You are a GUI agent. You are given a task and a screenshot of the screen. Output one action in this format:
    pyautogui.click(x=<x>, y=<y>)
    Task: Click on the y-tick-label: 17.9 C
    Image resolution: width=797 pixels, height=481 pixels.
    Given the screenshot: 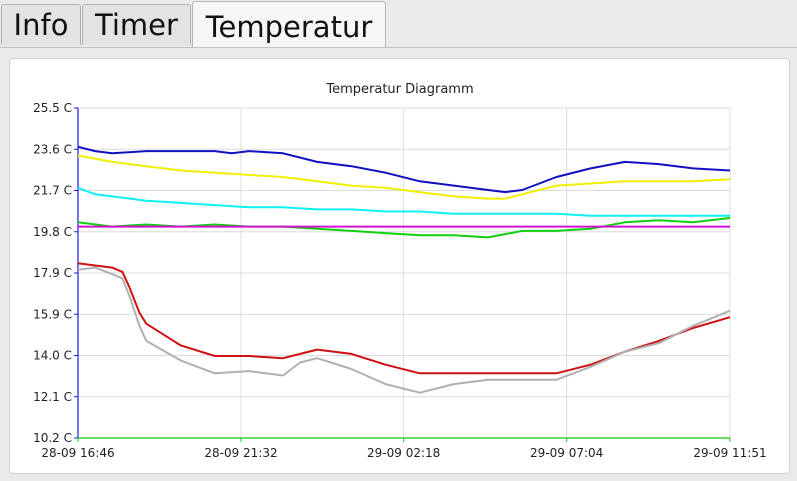 What is the action you would take?
    pyautogui.click(x=52, y=273)
    